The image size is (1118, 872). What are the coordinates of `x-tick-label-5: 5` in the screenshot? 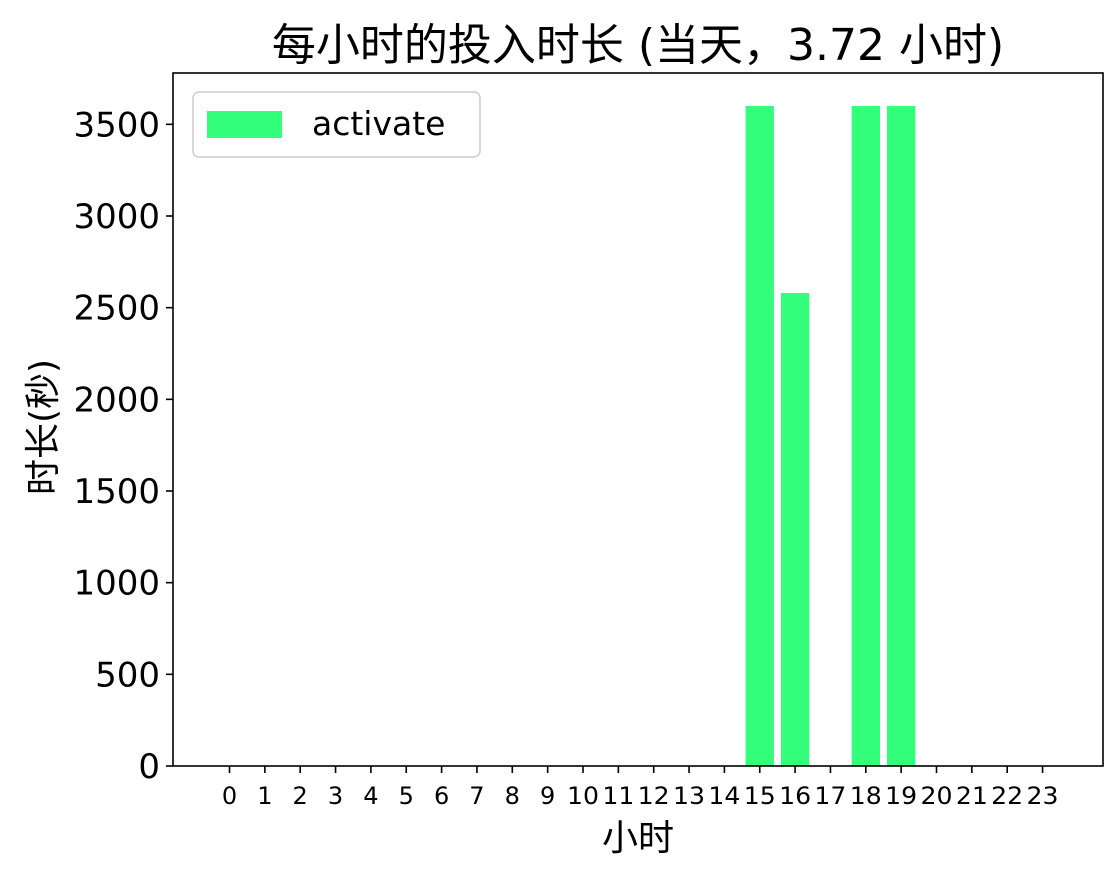 It's located at (406, 796).